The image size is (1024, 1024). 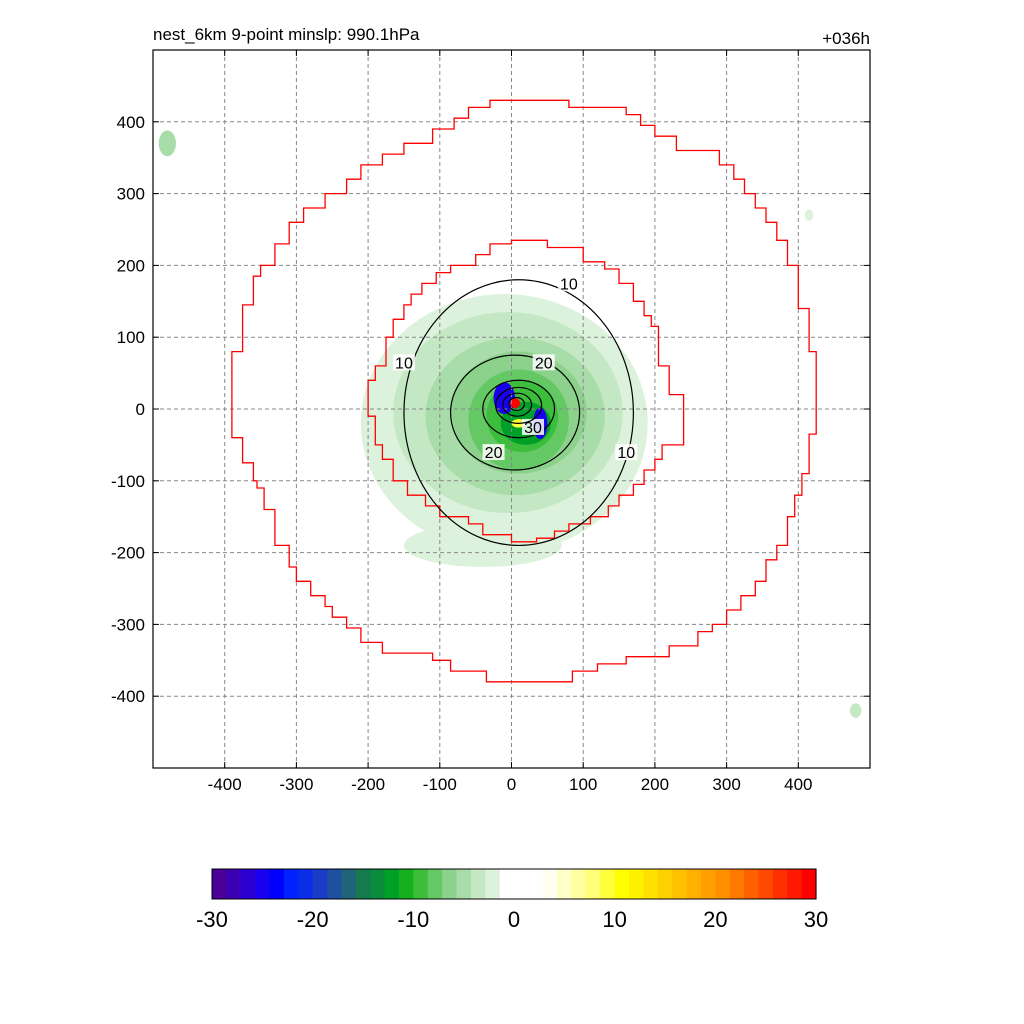 I want to click on y-tick-label: -400, so click(x=128, y=696).